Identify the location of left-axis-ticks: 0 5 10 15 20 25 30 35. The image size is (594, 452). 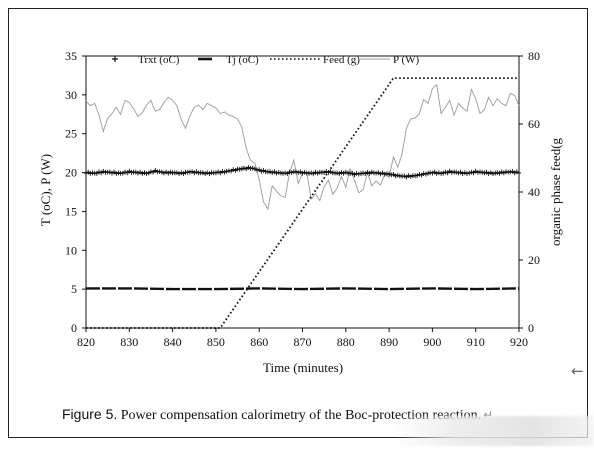
(75, 192).